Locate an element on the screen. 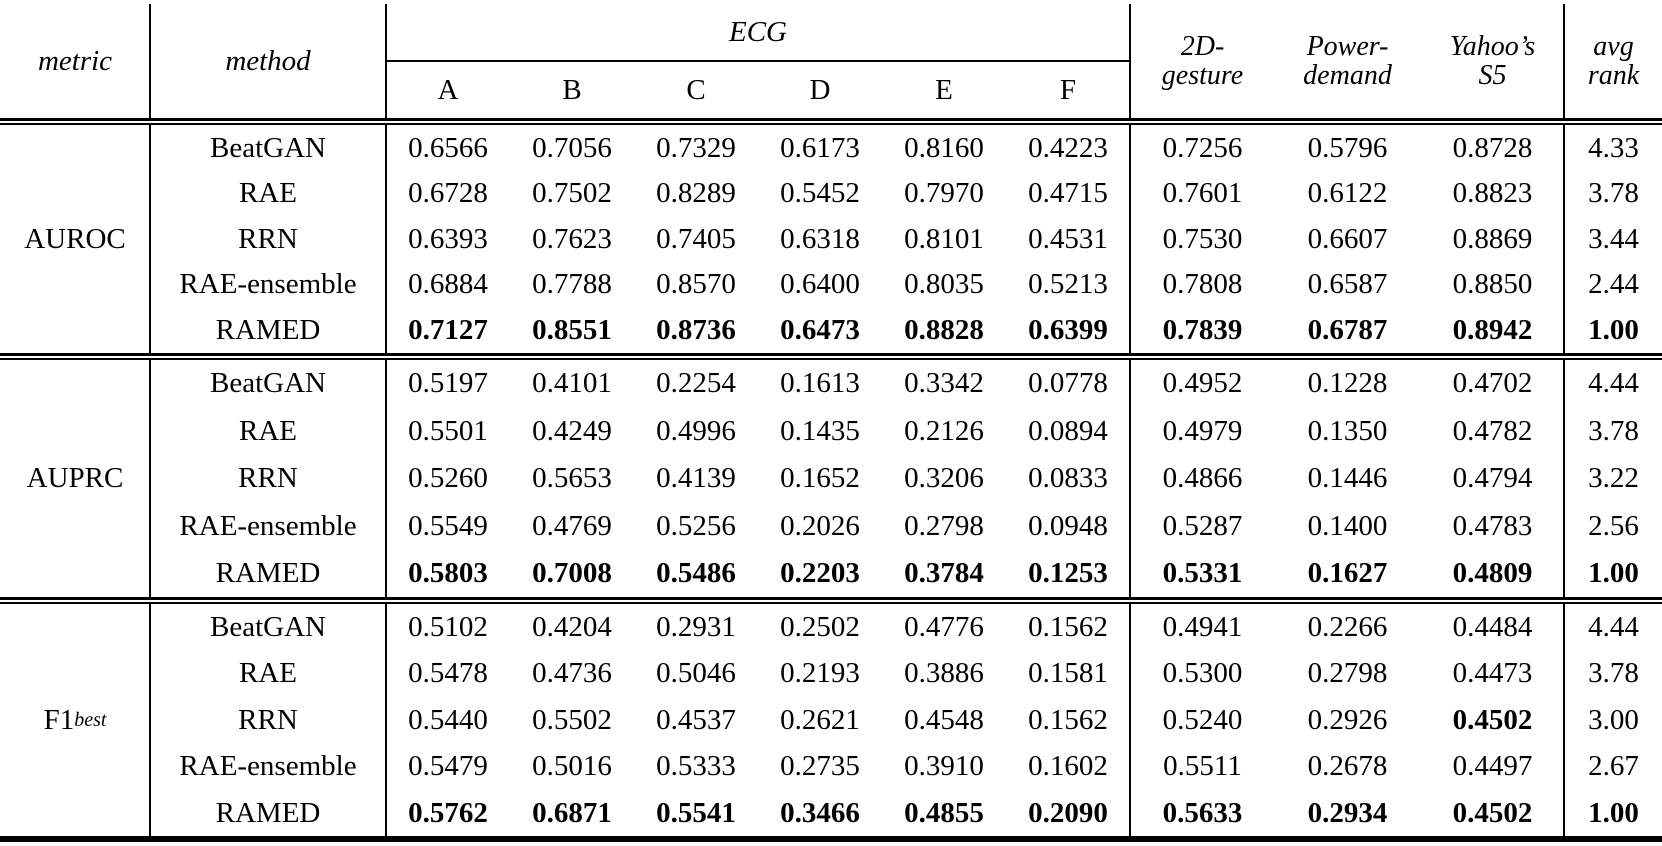 The height and width of the screenshot is (846, 1662). value-cell: 0.0778 is located at coordinates (1068, 383).